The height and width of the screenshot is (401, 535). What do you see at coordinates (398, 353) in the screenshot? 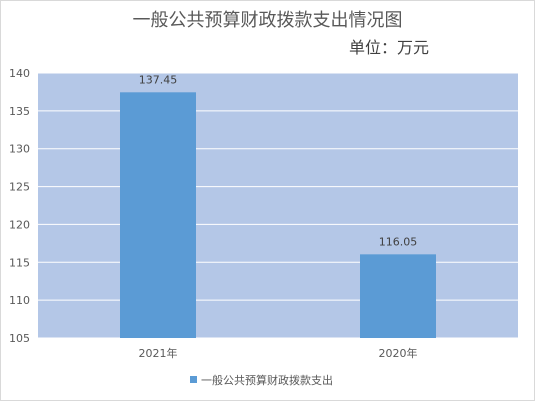
I see `x-tick-label: 2020年` at bounding box center [398, 353].